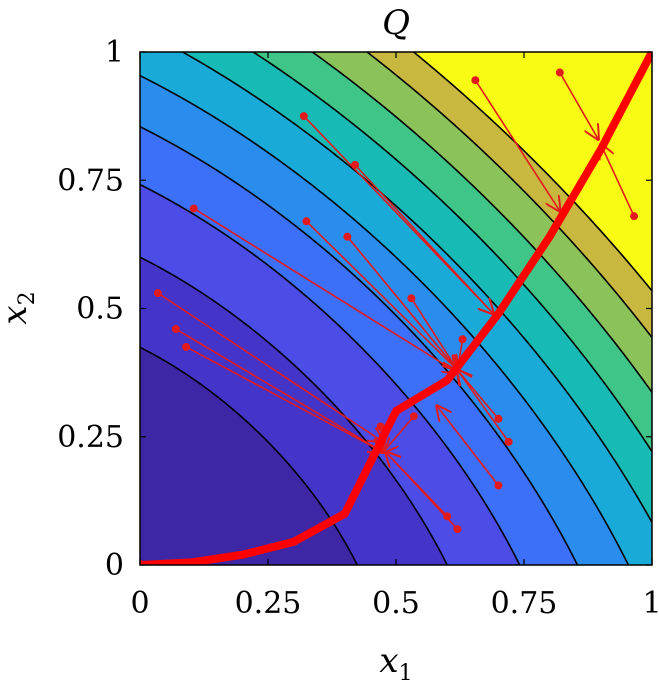 This screenshot has width=659, height=682. I want to click on y-tick-label: 0.25, so click(90, 437).